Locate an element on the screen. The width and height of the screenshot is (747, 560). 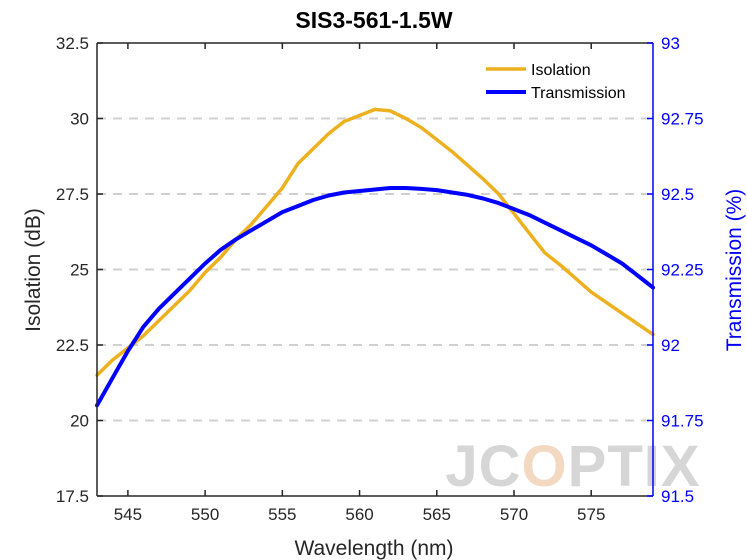
y-tick-label-left: 32.5 is located at coordinates (72, 43).